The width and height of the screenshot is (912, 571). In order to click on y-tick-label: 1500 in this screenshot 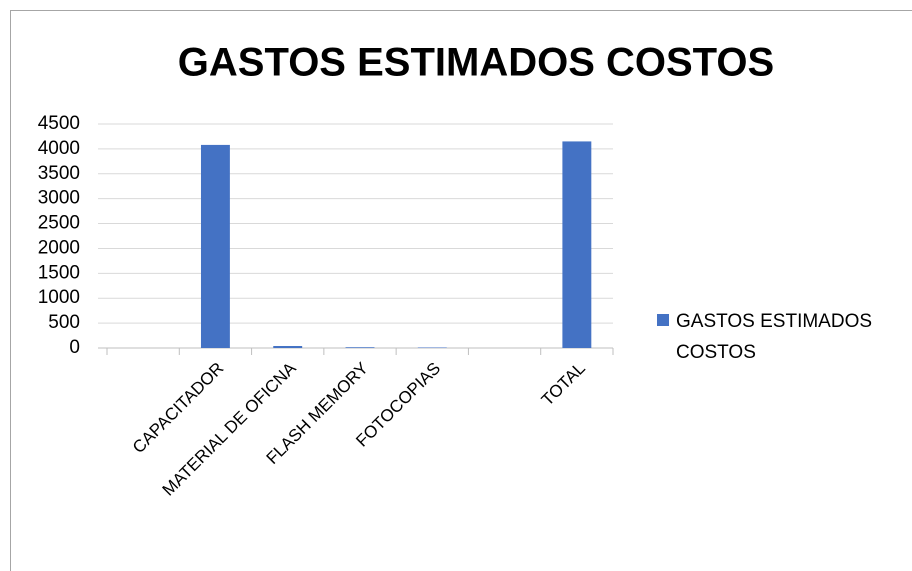, I will do `click(59, 272)`.